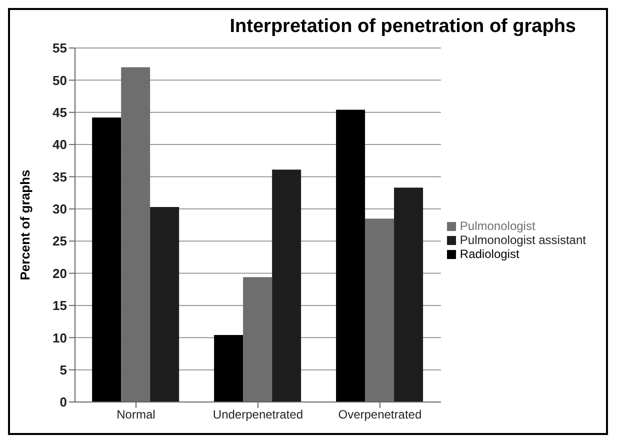 Image resolution: width=618 pixels, height=445 pixels. What do you see at coordinates (59, 241) in the screenshot?
I see `y-tick-label: 25` at bounding box center [59, 241].